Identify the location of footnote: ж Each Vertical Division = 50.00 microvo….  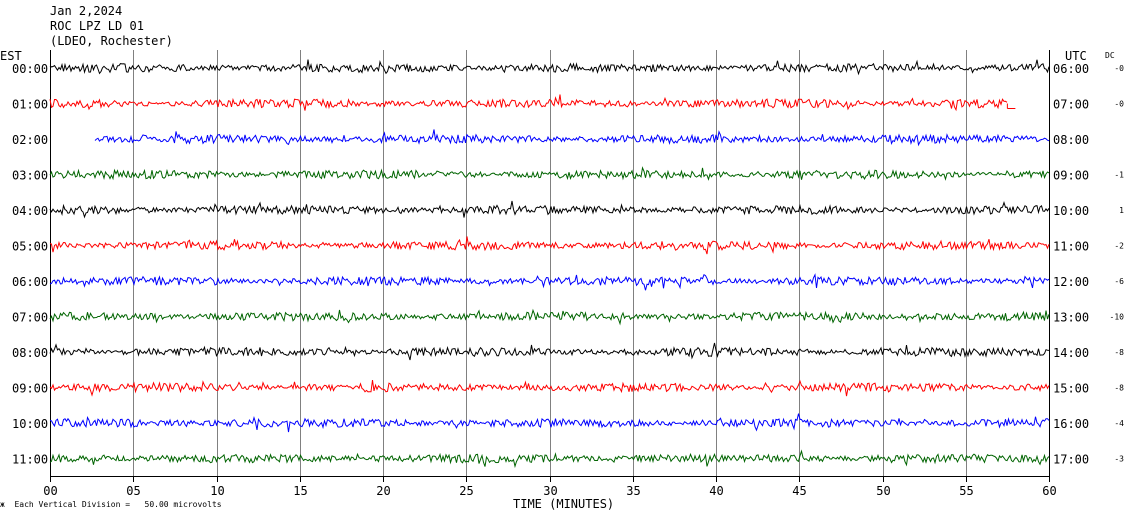
(111, 505).